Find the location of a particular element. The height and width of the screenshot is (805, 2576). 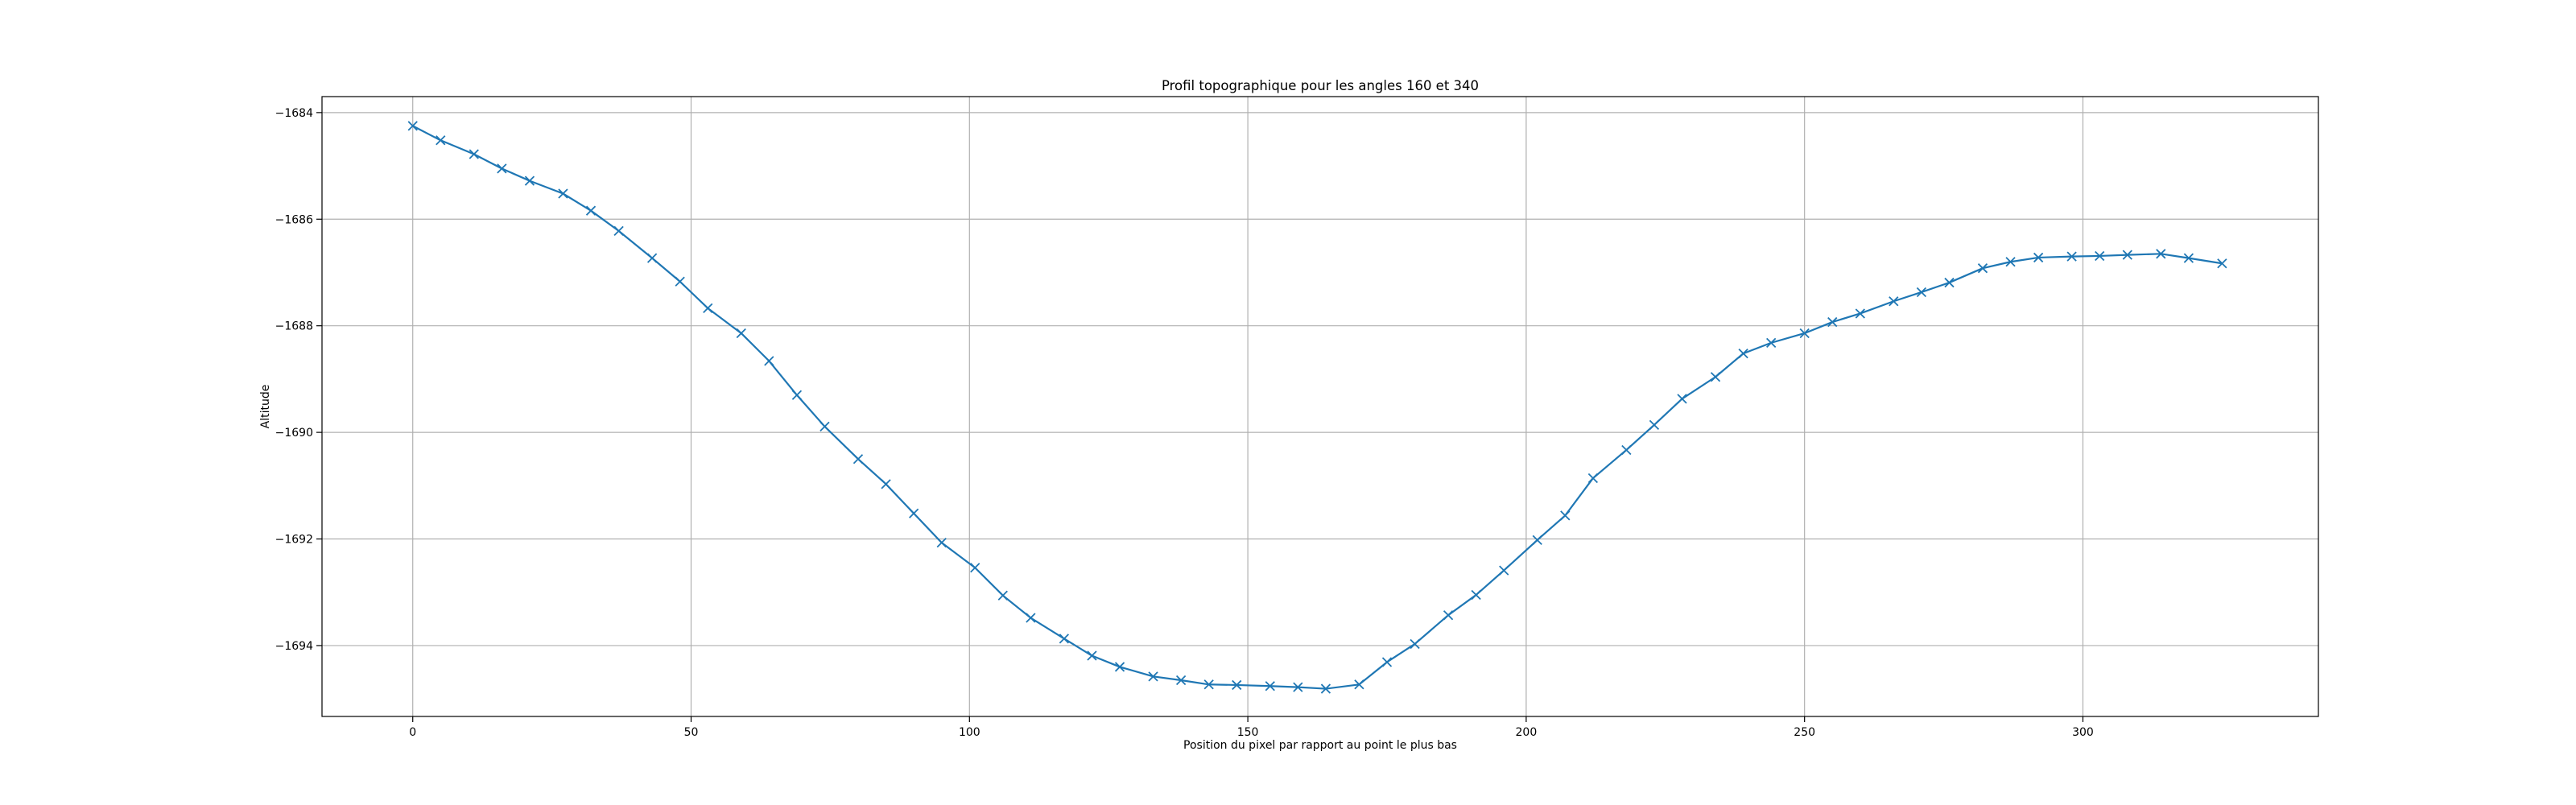

y-tick-label: −1688 is located at coordinates (294, 326).